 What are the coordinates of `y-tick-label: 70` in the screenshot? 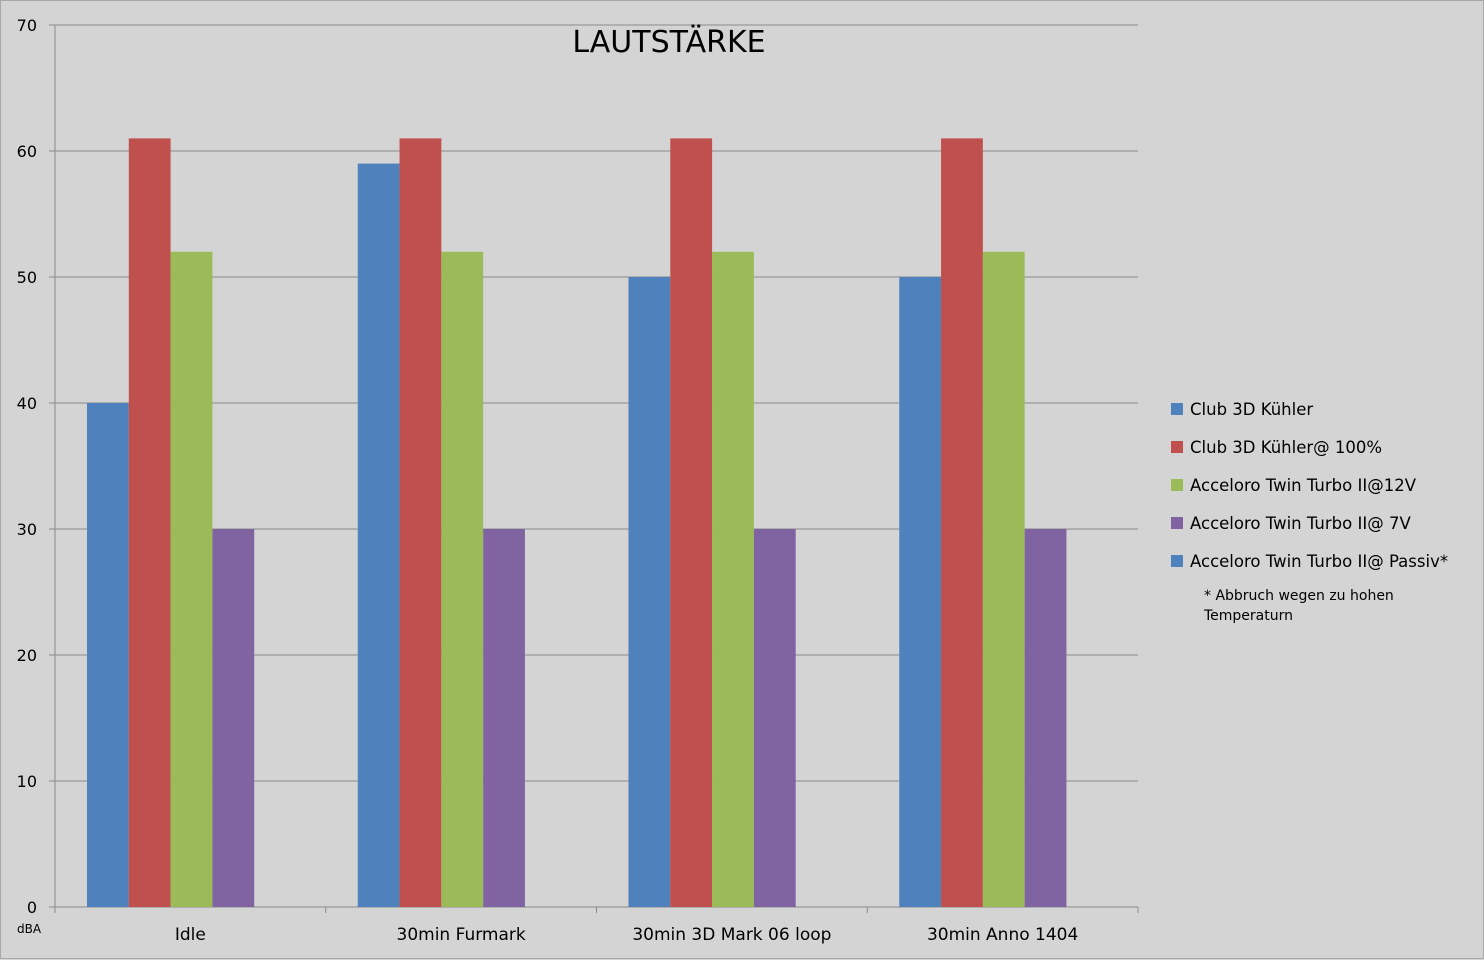 It's located at (27, 25).